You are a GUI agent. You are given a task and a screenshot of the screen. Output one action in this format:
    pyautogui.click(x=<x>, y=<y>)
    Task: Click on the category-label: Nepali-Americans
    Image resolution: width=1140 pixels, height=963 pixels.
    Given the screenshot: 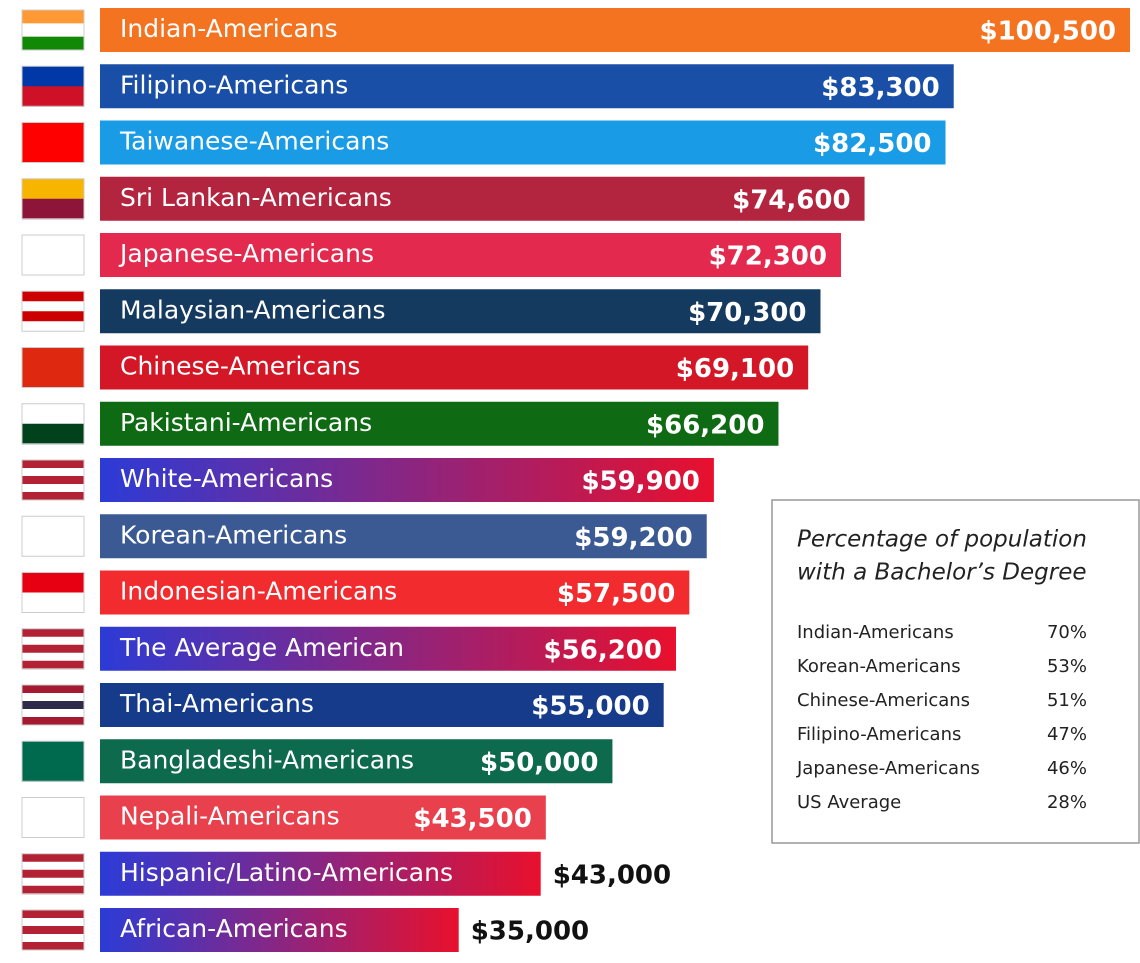 What is the action you would take?
    pyautogui.click(x=230, y=816)
    